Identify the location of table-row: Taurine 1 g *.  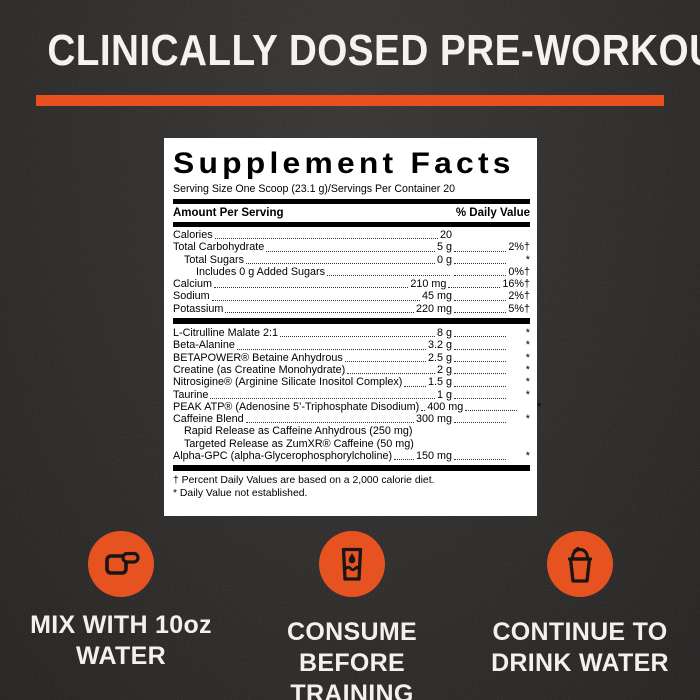
(351, 394).